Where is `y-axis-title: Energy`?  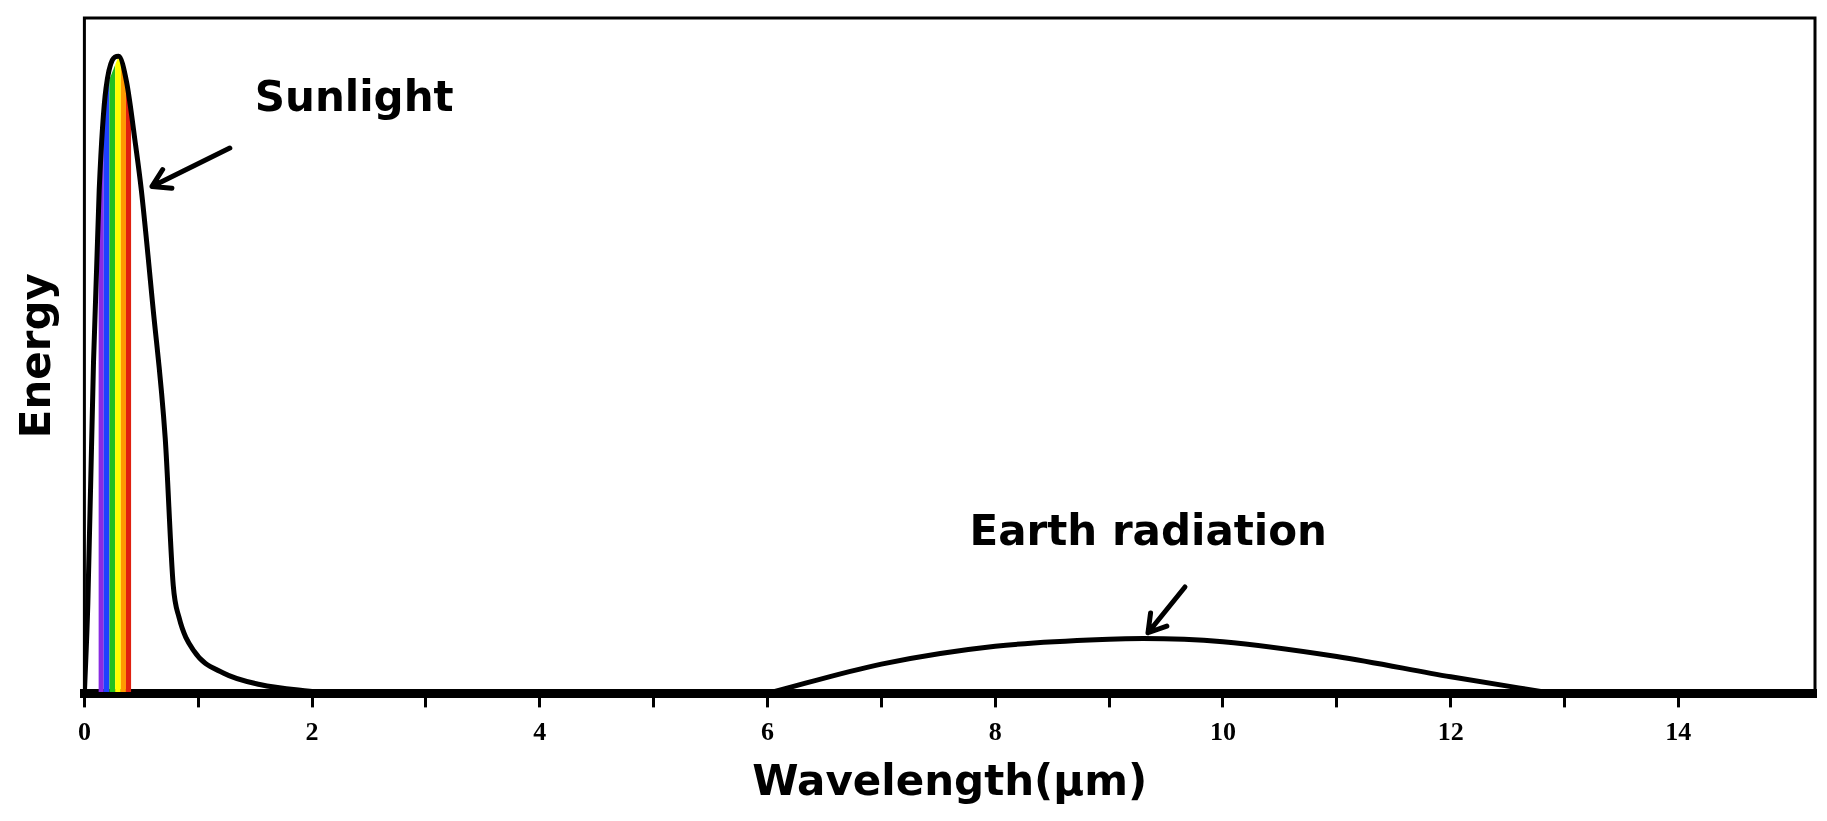 y-axis-title: Energy is located at coordinates (36, 356).